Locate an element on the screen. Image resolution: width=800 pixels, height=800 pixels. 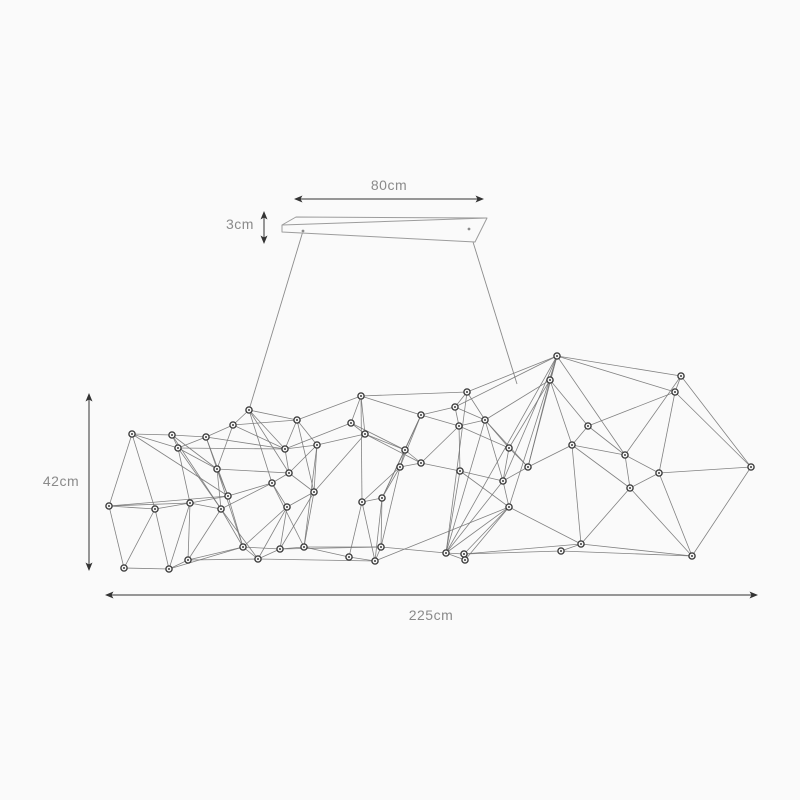
suspension-cable is located at coordinates (493, 306).